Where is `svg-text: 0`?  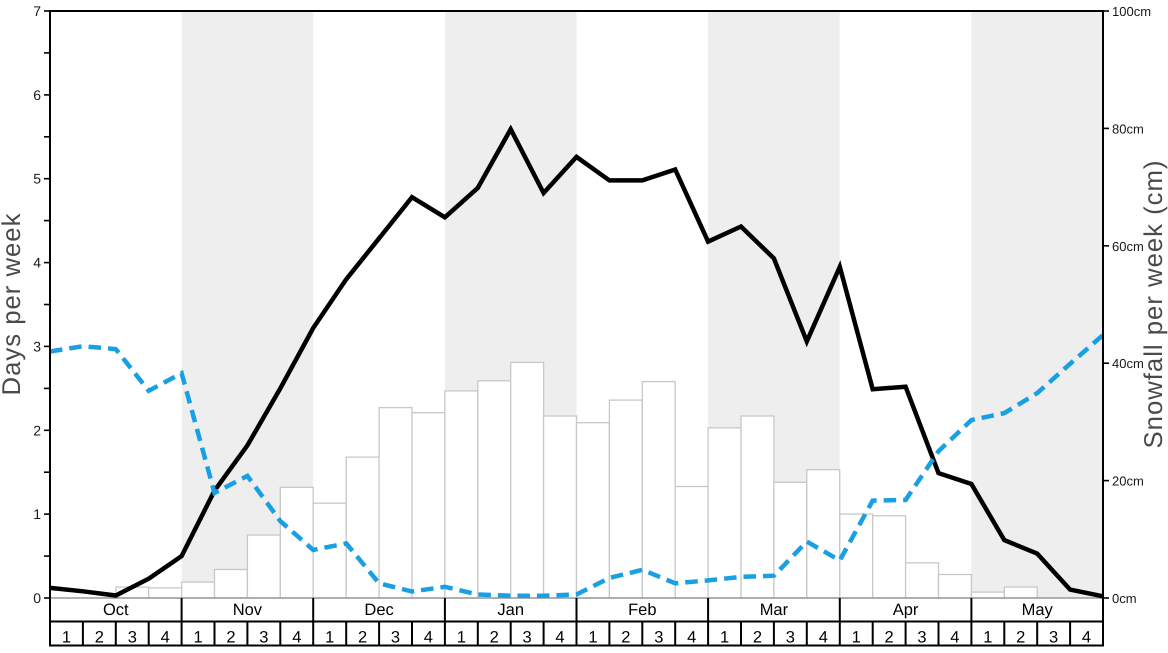 svg-text: 0 is located at coordinates (37, 598).